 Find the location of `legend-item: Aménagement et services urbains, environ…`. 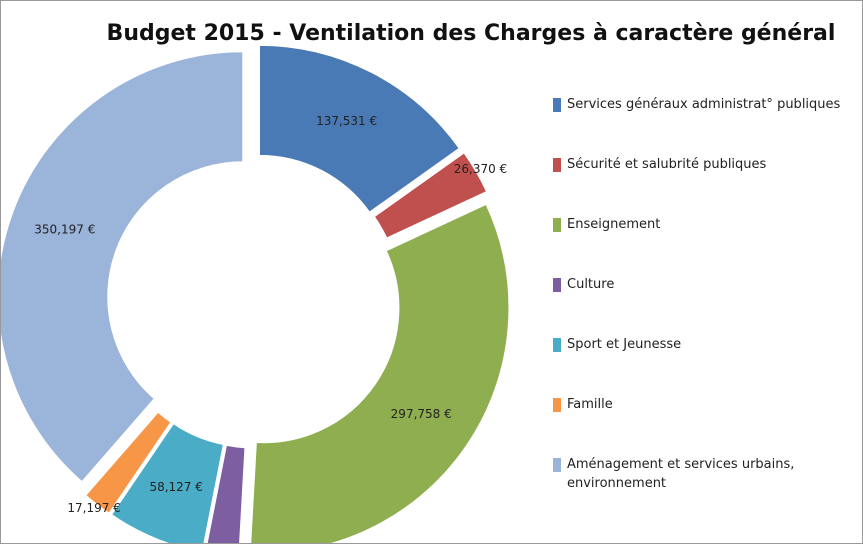

legend-item: Aménagement et services urbains, environ… is located at coordinates (703, 485).